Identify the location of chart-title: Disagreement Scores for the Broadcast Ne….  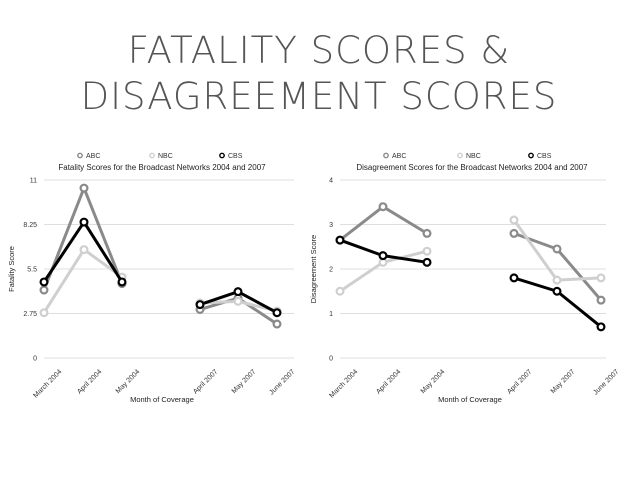
(472, 167).